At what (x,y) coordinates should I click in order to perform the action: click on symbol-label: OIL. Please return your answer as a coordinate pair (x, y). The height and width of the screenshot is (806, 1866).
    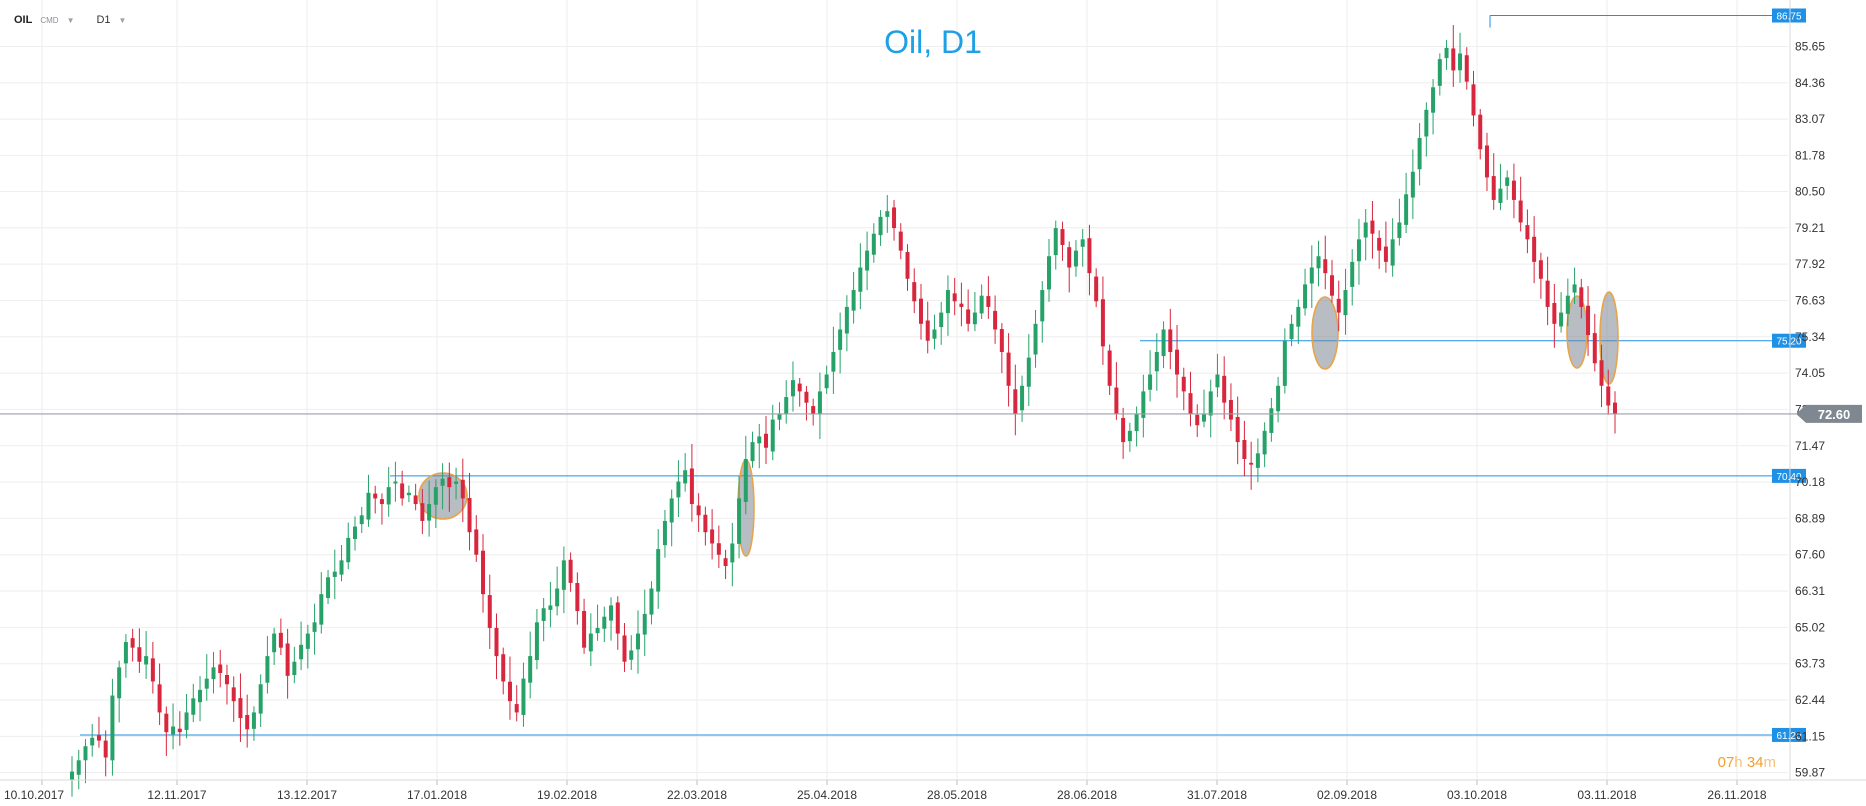
    Looking at the image, I should click on (23, 20).